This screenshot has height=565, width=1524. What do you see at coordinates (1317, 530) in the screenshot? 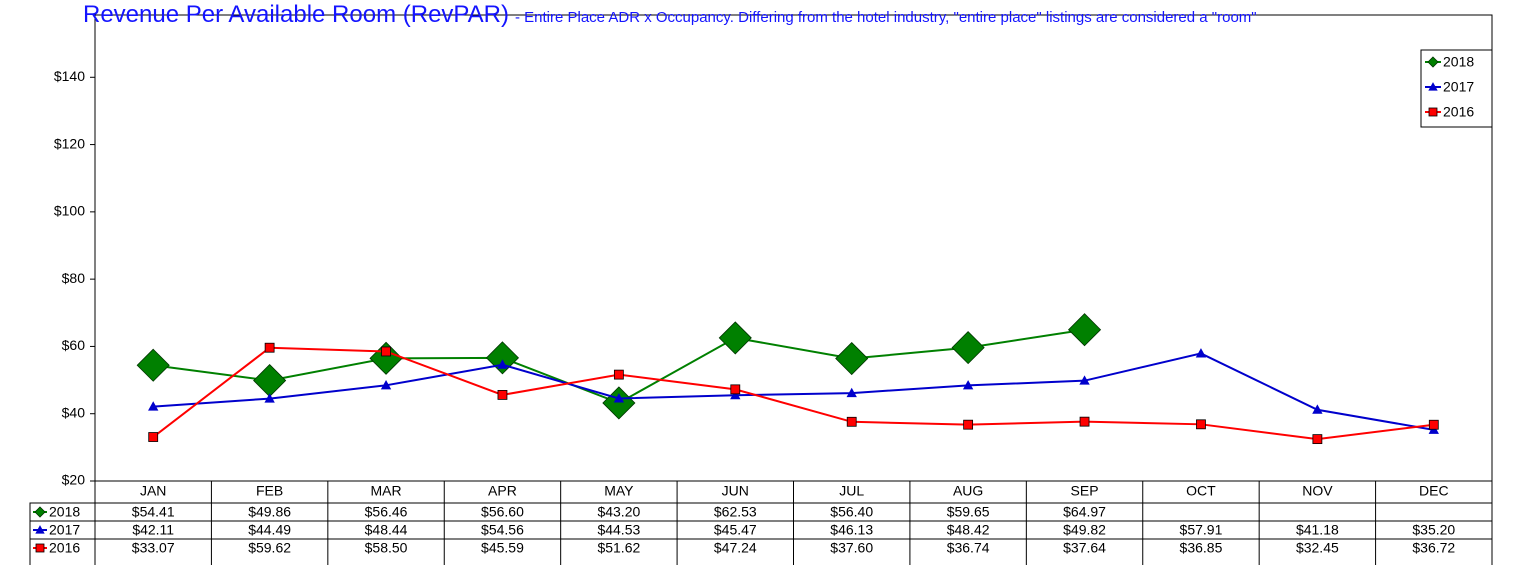
I see `table-value: $41.18` at bounding box center [1317, 530].